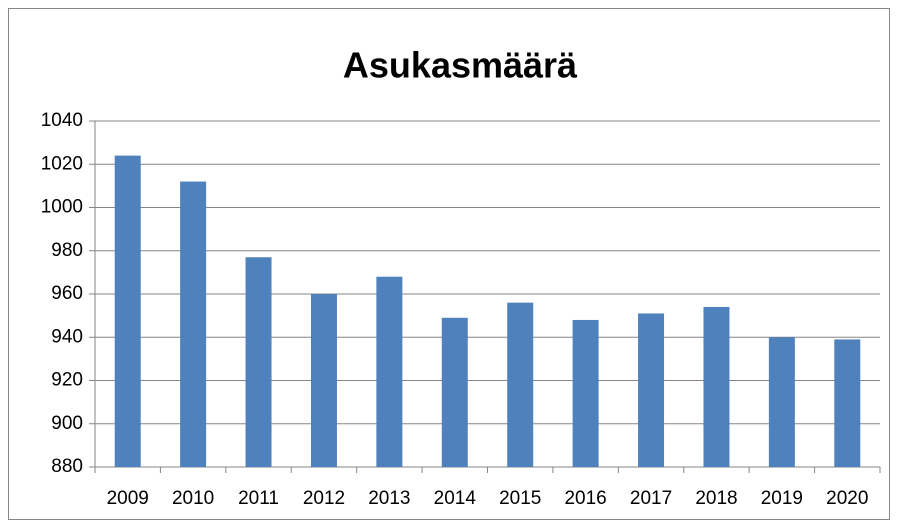 The image size is (899, 528). I want to click on x-tick-label: 2012, so click(324, 498).